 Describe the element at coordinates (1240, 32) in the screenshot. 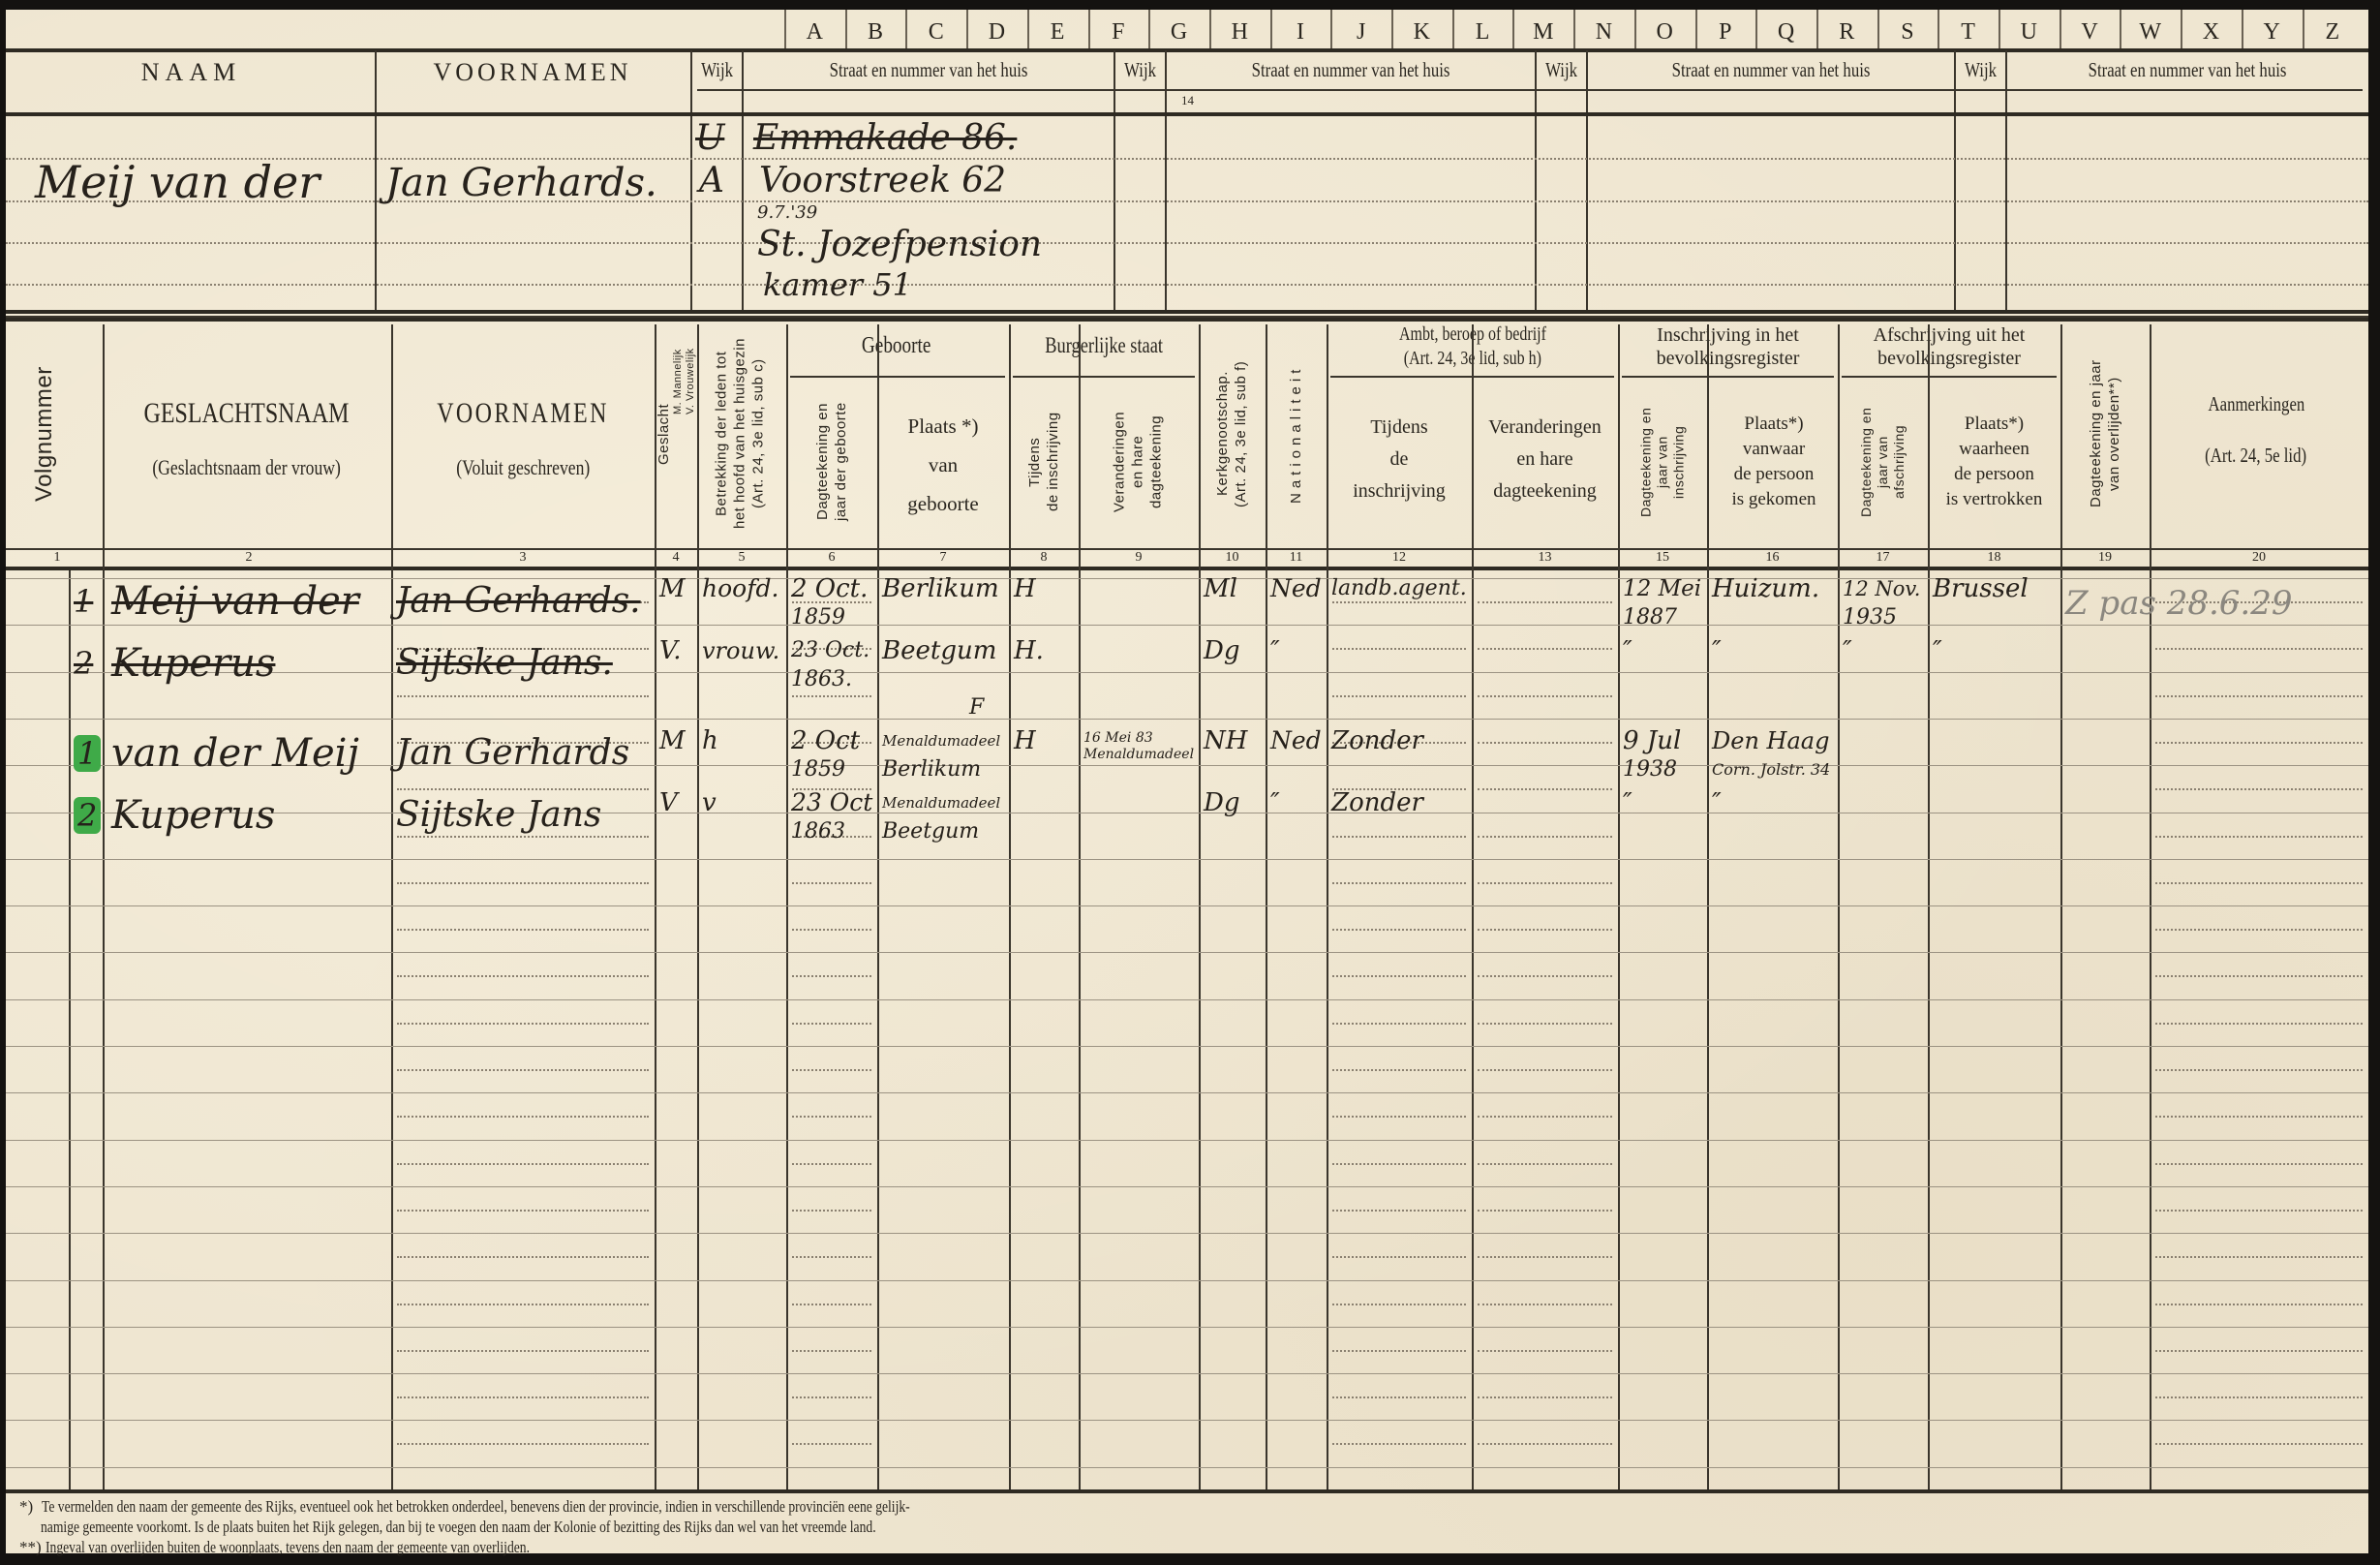

I see `letter-tab-H: H` at that location.